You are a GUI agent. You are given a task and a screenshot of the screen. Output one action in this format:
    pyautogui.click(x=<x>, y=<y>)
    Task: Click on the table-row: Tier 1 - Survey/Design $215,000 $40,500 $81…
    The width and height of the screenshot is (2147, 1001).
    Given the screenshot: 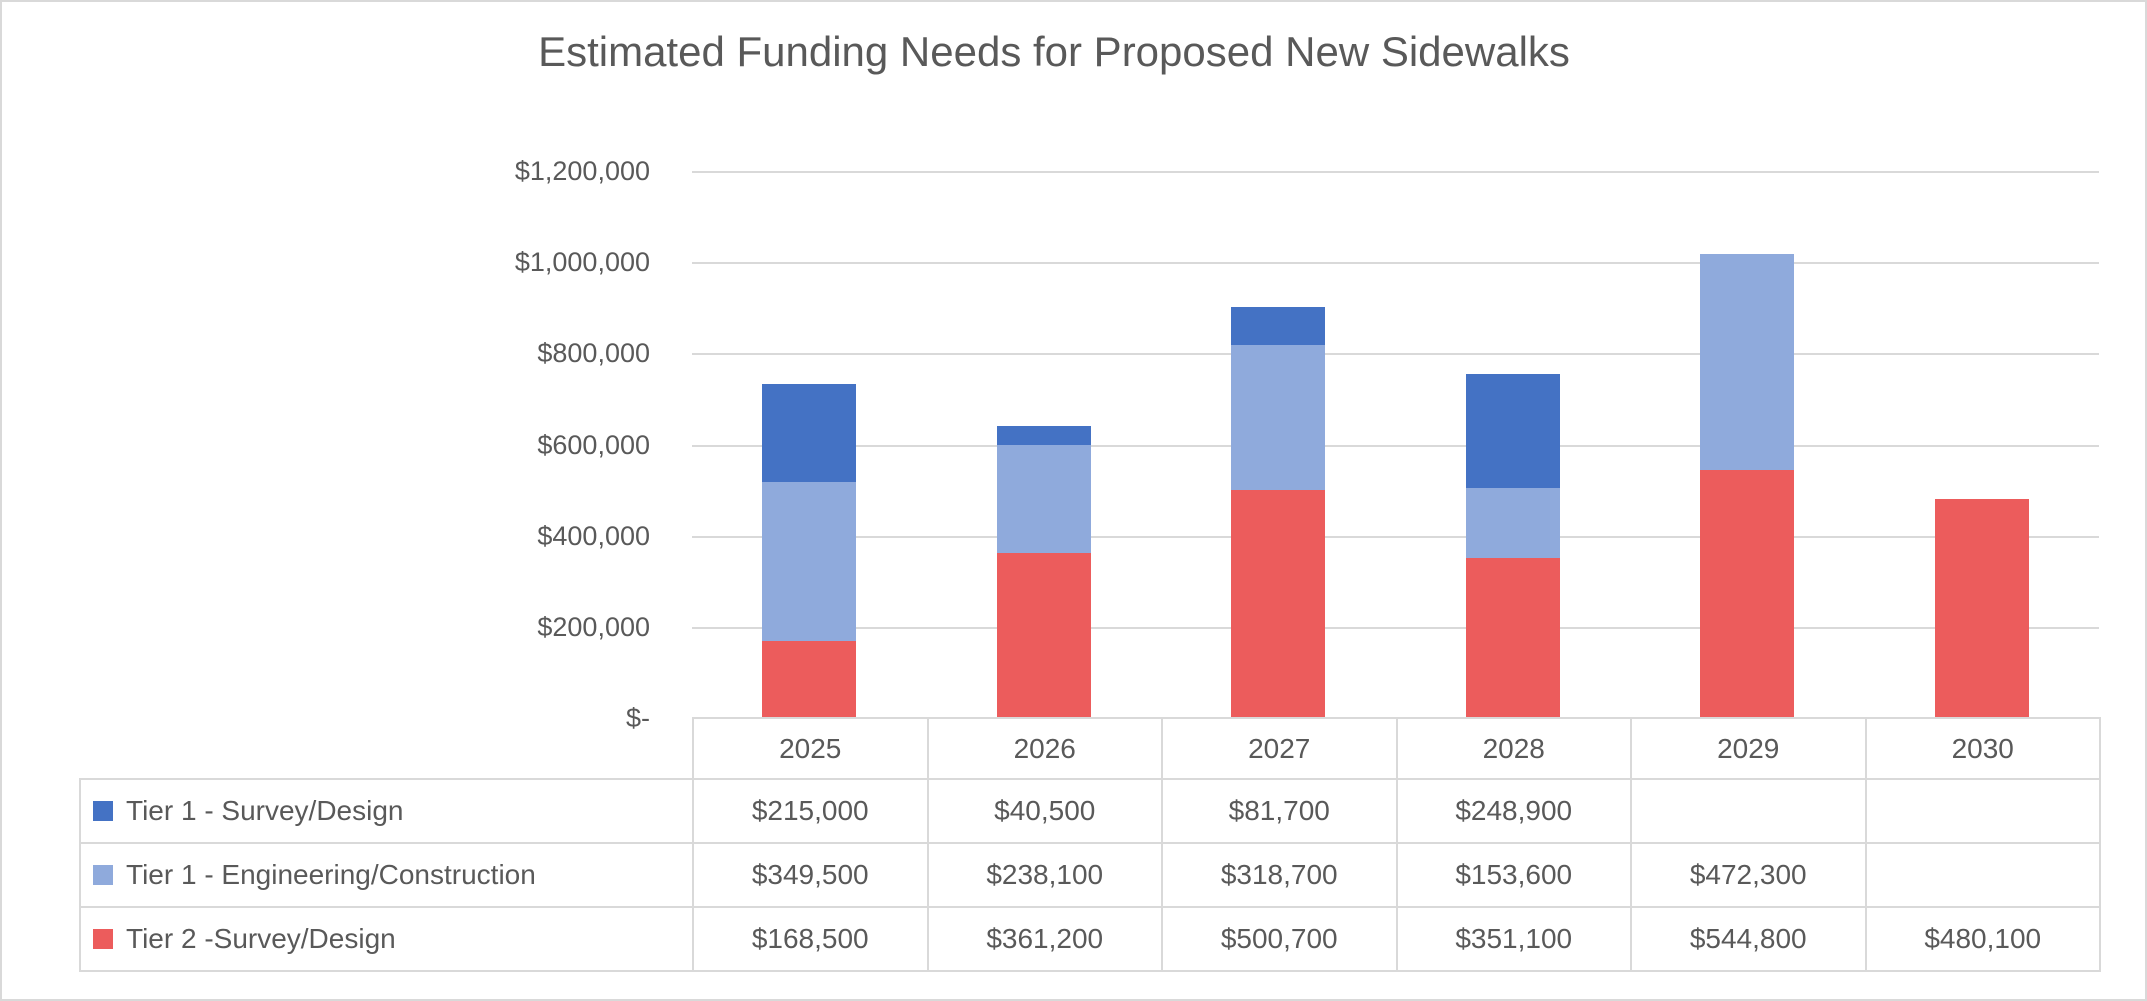 What is the action you would take?
    pyautogui.click(x=1090, y=811)
    